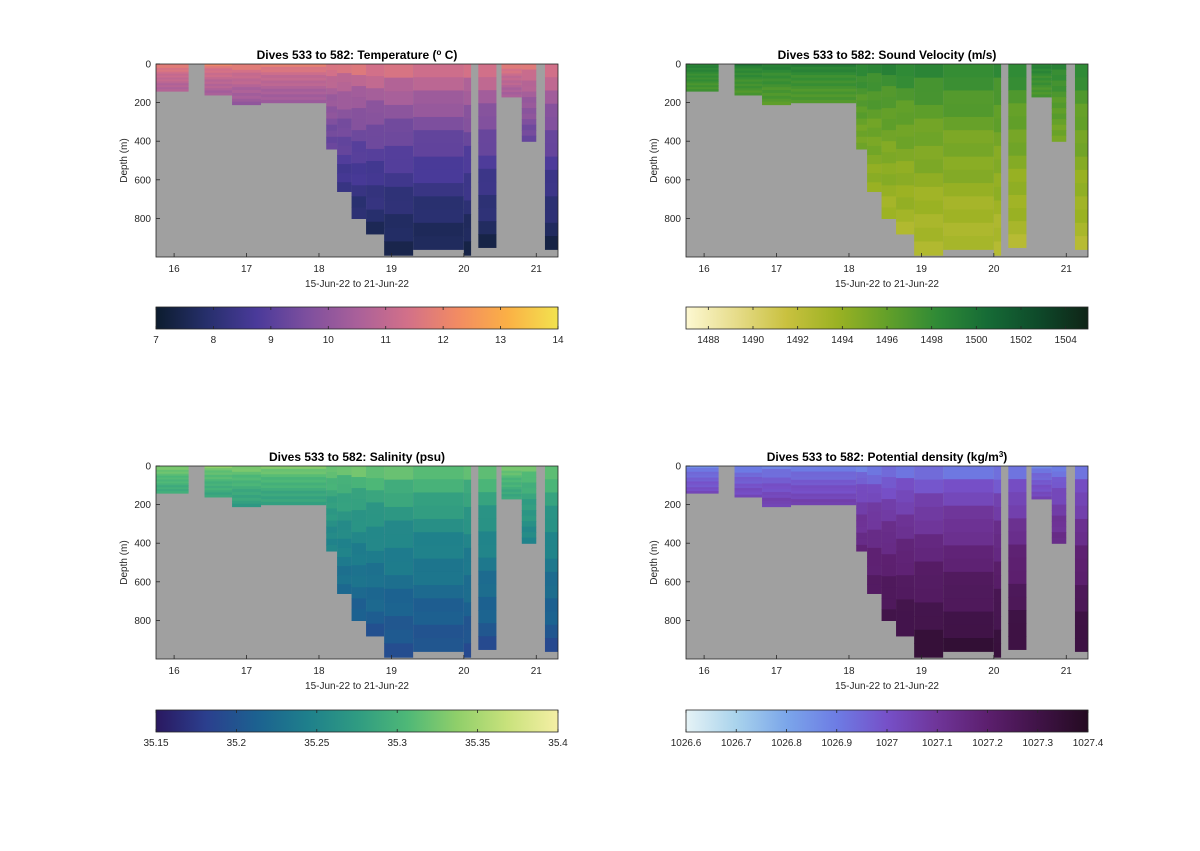 This screenshot has height=851, width=1200. What do you see at coordinates (155, 743) in the screenshot?
I see `colorbar-tick-label: 35.15` at bounding box center [155, 743].